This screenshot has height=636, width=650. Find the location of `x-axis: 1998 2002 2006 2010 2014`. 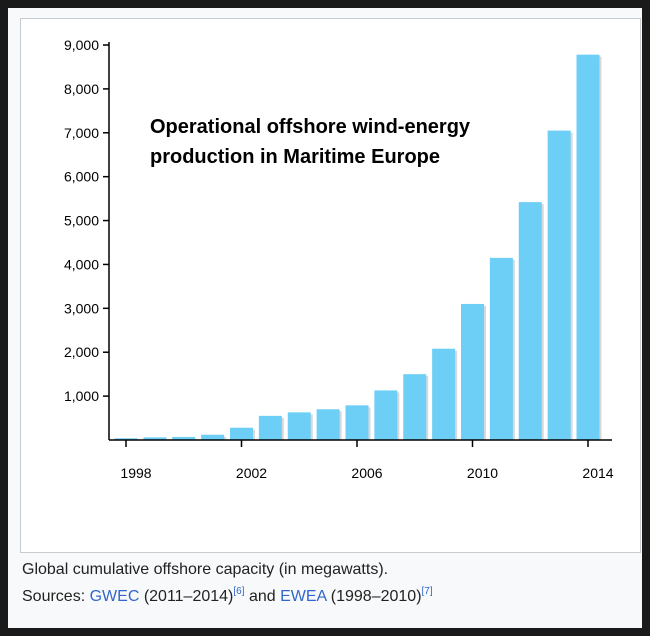

x-axis: 1998 2002 2006 2010 2014 is located at coordinates (367, 460).